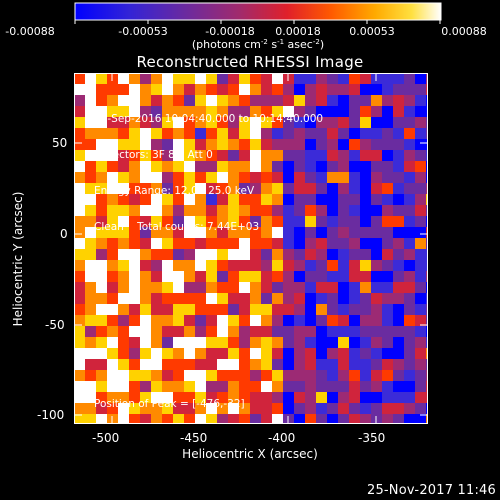 The image size is (500, 500). What do you see at coordinates (250, 62) in the screenshot?
I see `plot-title: Reconstructed RHESSI Image` at bounding box center [250, 62].